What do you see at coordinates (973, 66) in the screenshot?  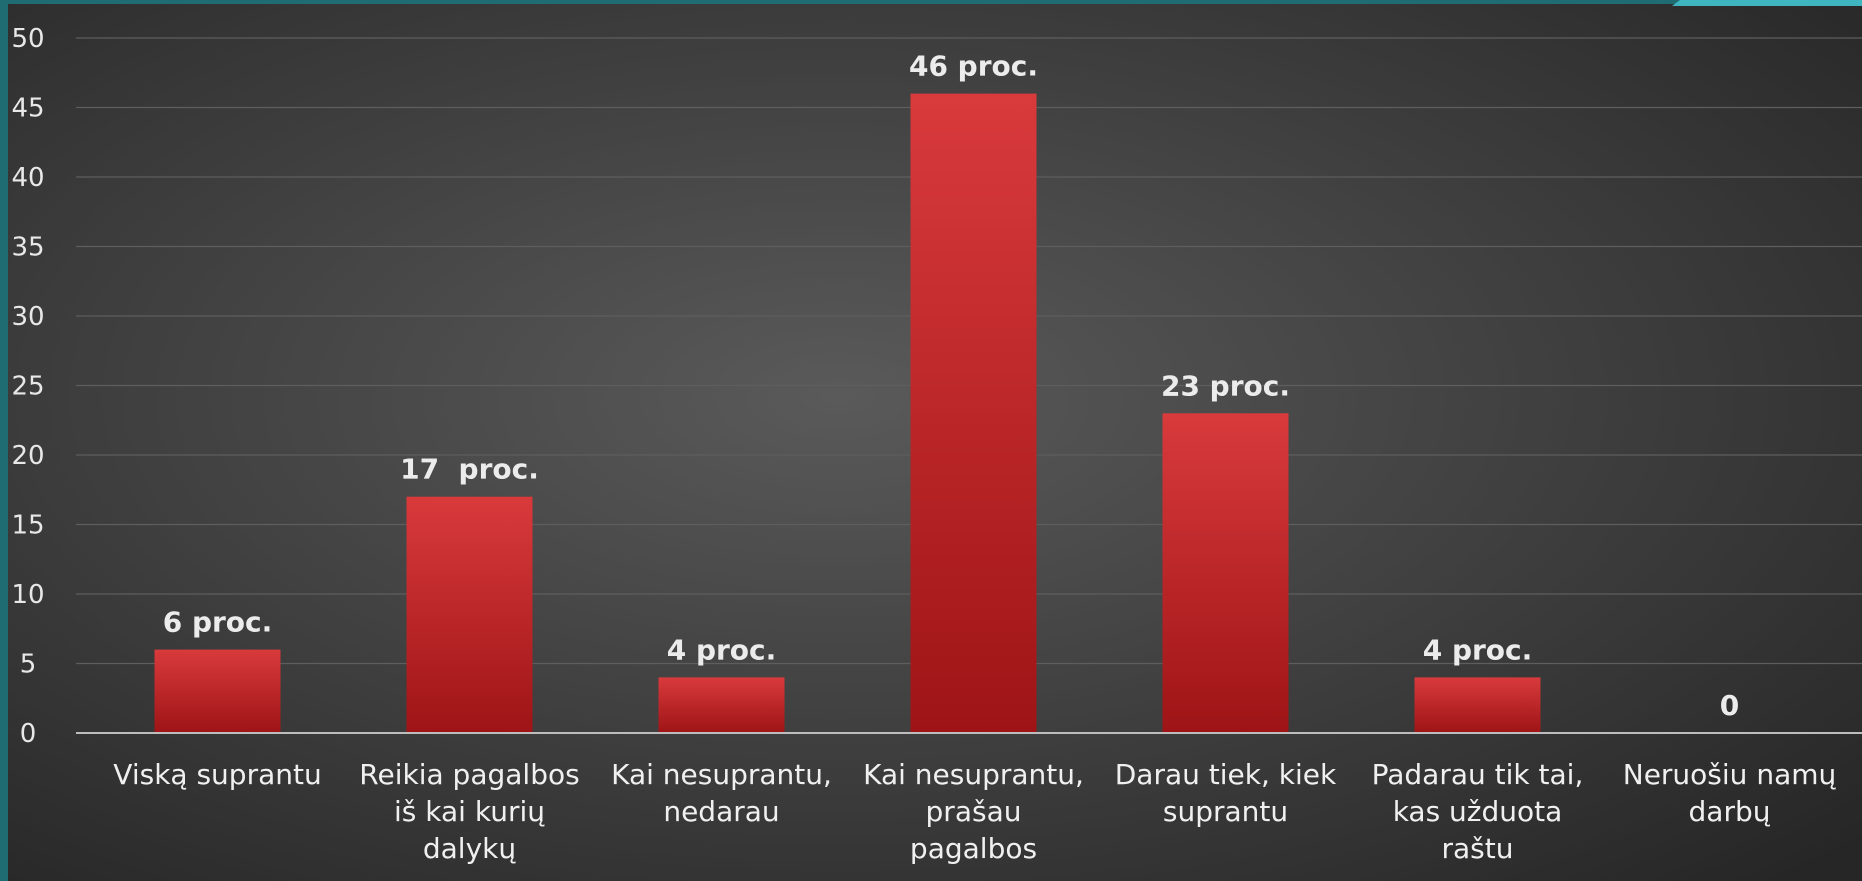 I see `data-label: 46 proc.` at bounding box center [973, 66].